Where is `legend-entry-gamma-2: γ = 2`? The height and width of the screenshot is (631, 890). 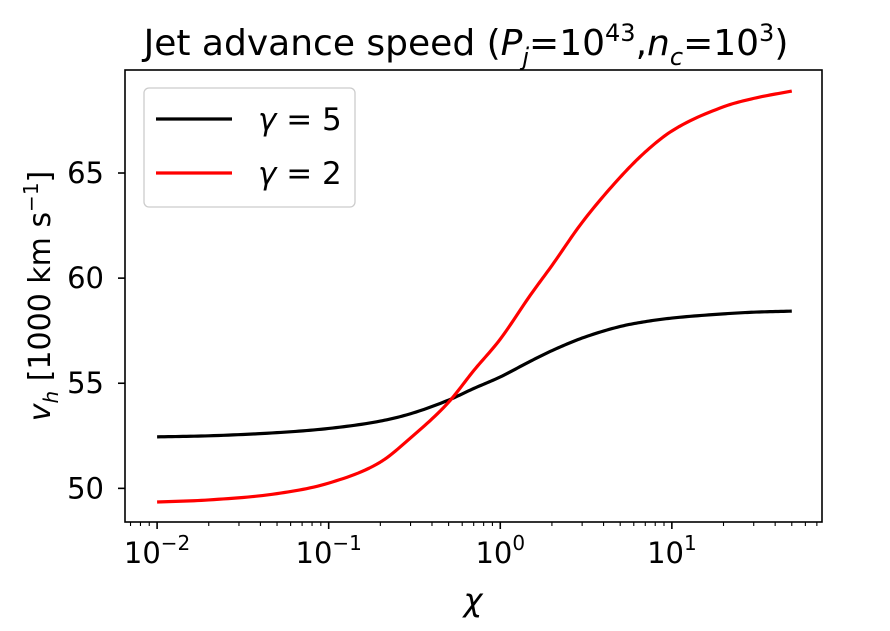 legend-entry-gamma-2: γ = 2 is located at coordinates (249, 174).